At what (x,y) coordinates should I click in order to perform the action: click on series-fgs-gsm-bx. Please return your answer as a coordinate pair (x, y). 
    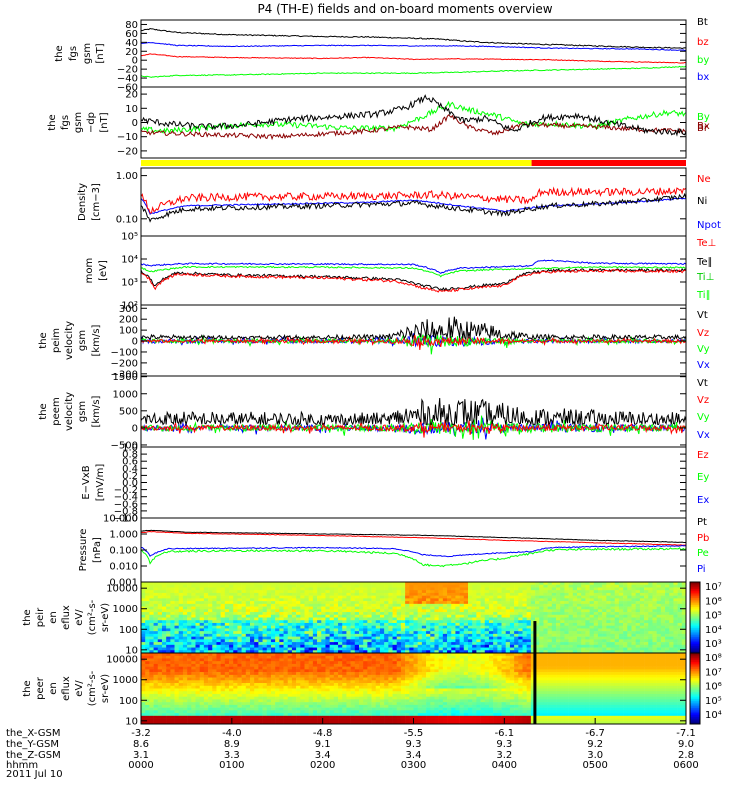
    Looking at the image, I should click on (413, 46).